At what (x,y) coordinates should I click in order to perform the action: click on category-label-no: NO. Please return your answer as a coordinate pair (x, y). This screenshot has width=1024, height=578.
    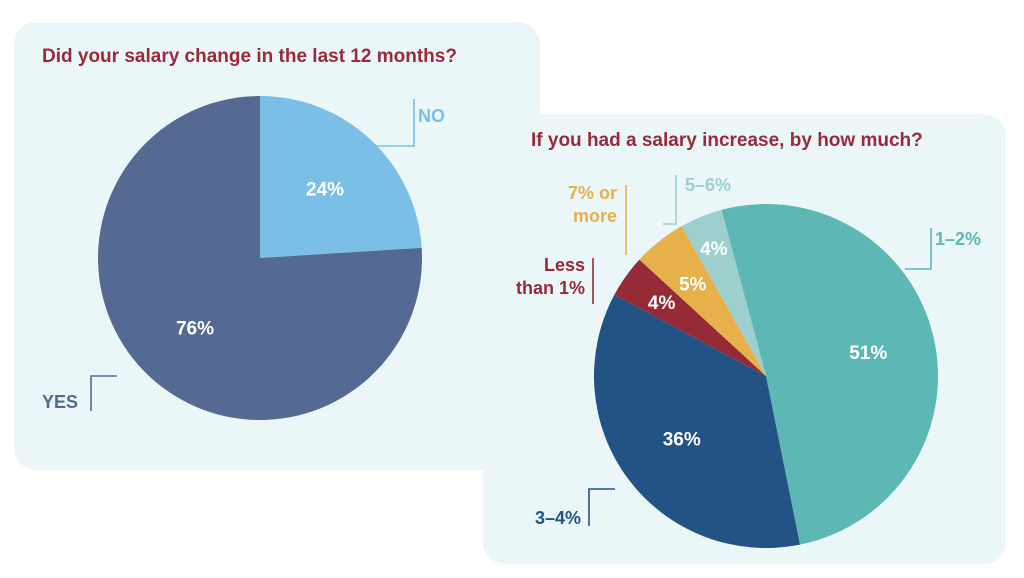
    Looking at the image, I should click on (406, 123).